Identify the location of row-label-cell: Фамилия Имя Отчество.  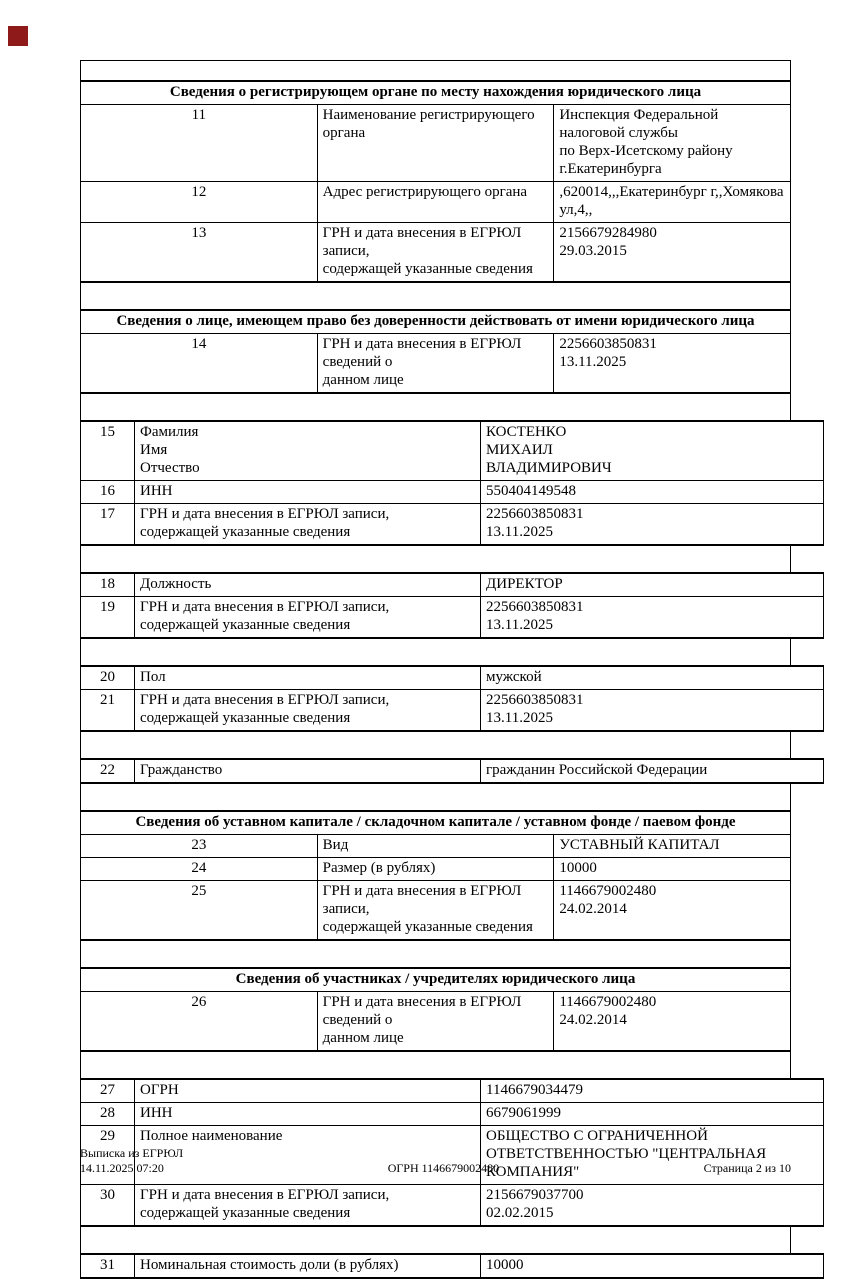
(307, 450).